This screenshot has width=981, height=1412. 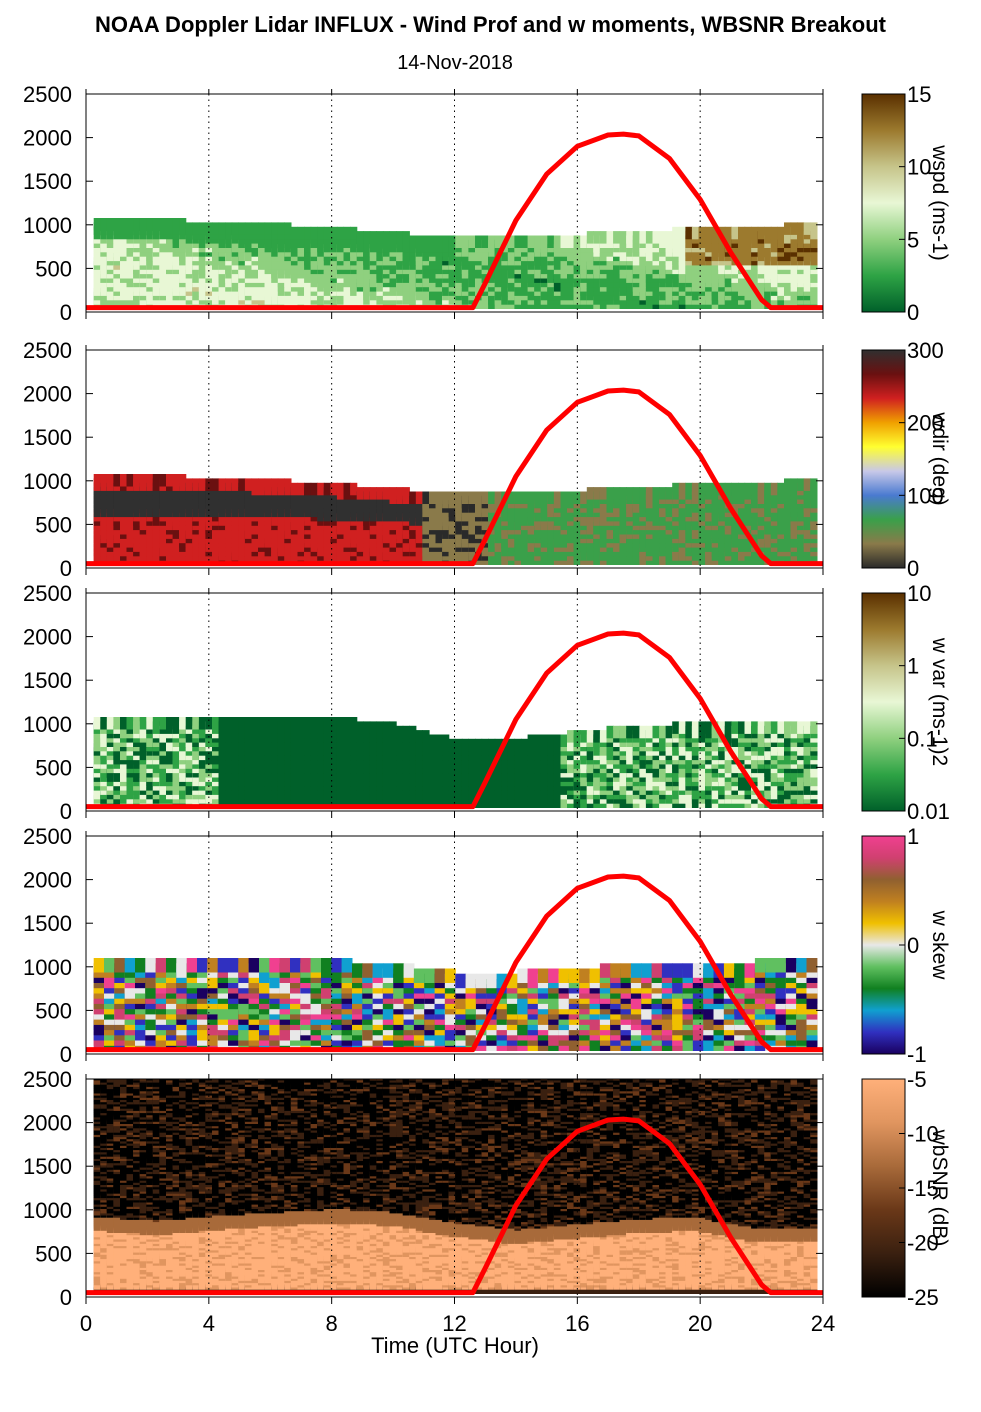 I want to click on colorbar-tick-label: 15, so click(x=919, y=94).